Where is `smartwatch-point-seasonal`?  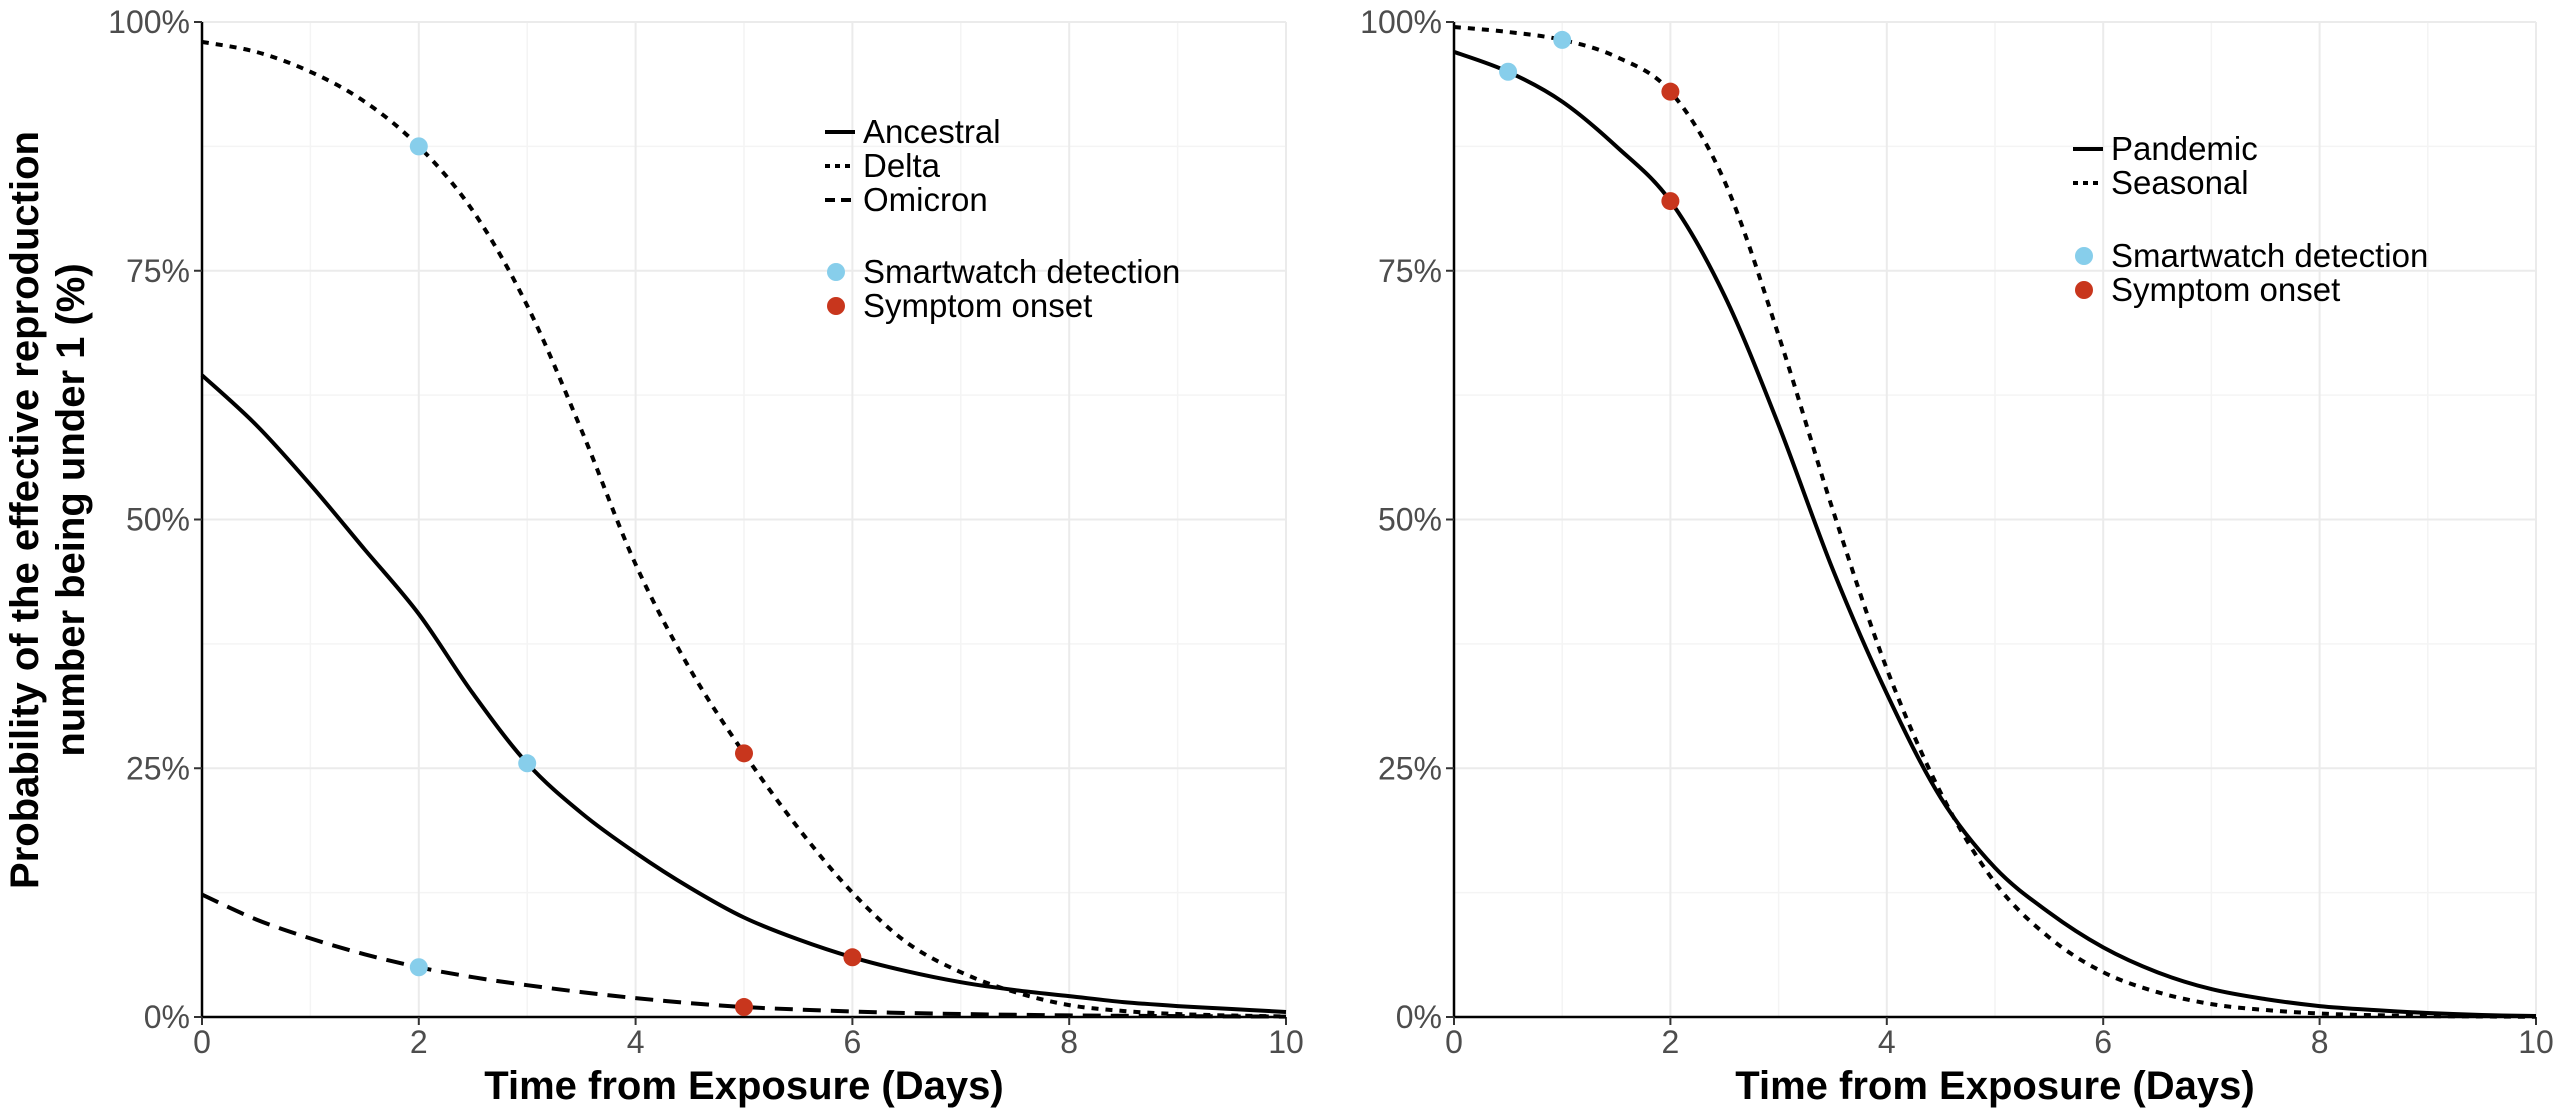
smartwatch-point-seasonal is located at coordinates (1562, 39).